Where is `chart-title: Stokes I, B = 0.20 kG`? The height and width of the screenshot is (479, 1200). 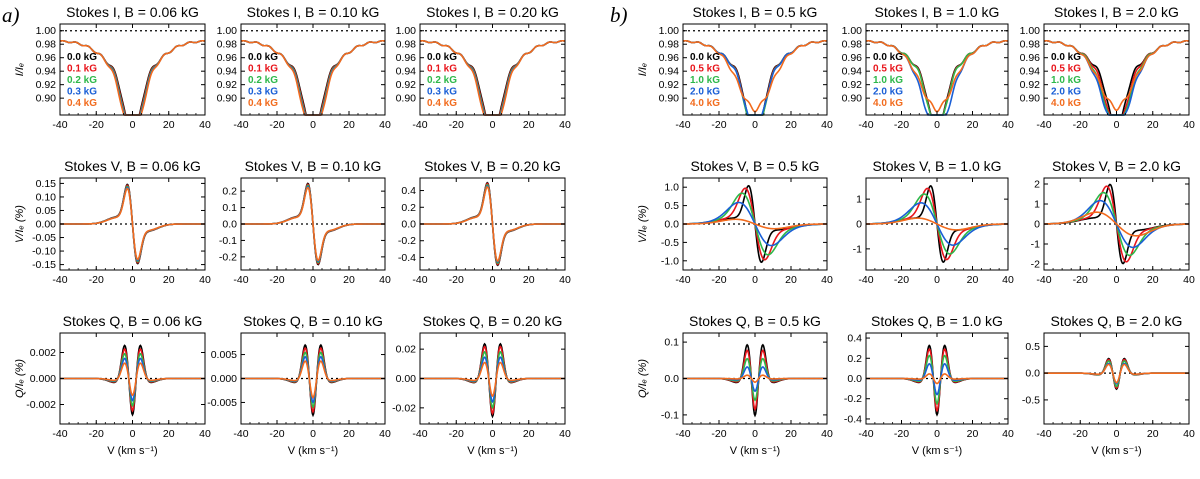
chart-title: Stokes I, B = 0.20 kG is located at coordinates (492, 12).